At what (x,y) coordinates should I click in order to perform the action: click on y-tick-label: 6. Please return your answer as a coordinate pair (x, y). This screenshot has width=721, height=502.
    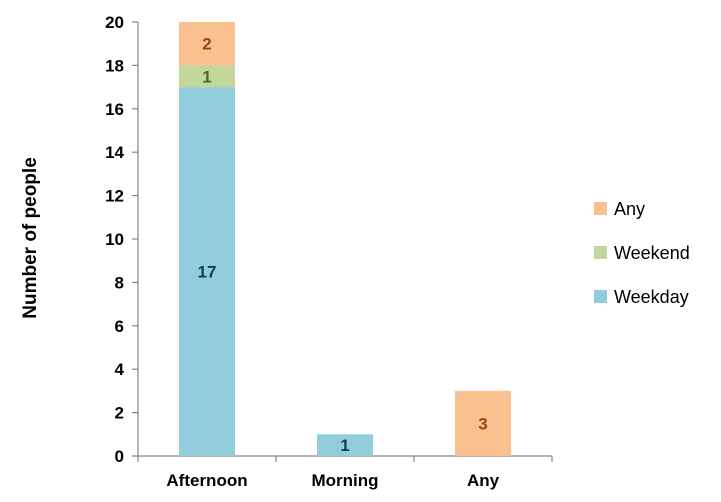
    Looking at the image, I should click on (119, 326).